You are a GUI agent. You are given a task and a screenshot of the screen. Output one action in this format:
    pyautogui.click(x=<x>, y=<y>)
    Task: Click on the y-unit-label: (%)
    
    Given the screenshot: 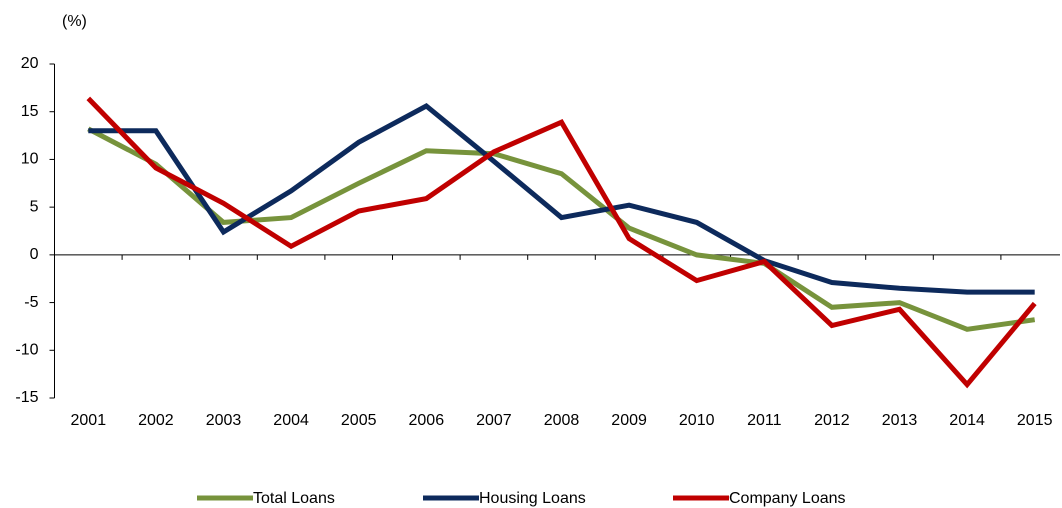 What is the action you would take?
    pyautogui.click(x=74, y=21)
    